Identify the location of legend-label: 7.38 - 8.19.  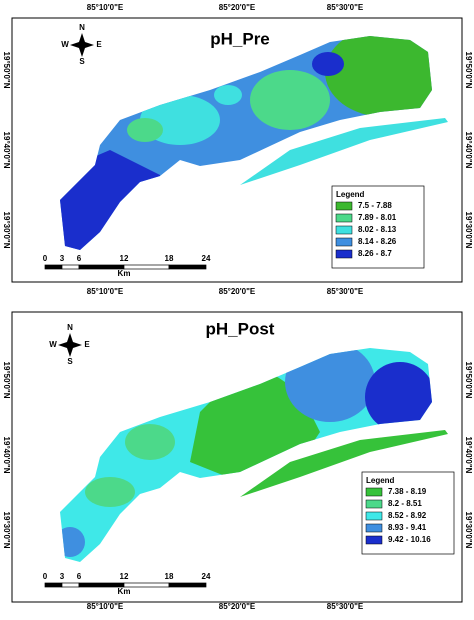
(407, 491).